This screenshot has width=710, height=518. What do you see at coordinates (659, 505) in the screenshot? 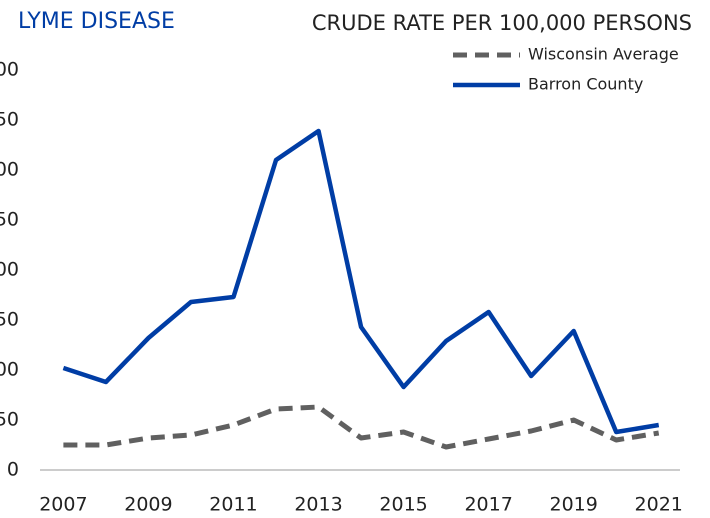
I see `x-tick-label: 2021` at bounding box center [659, 505].